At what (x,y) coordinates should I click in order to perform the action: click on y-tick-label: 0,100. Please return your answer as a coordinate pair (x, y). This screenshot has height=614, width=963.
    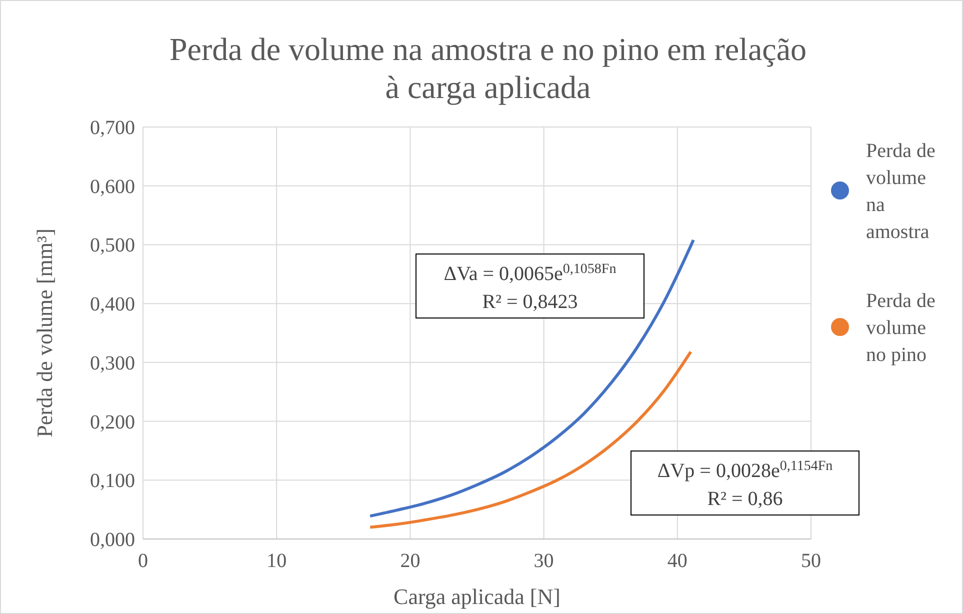
    Looking at the image, I should click on (112, 481).